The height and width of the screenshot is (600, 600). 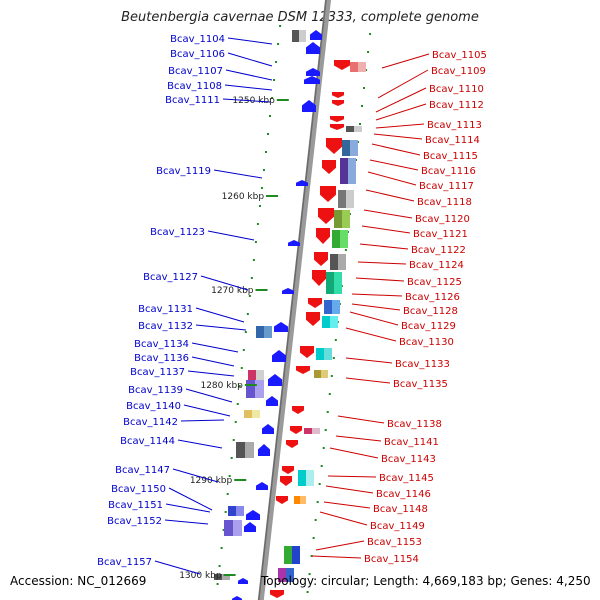 What do you see at coordinates (161, 358) in the screenshot?
I see `gene-label-left: Bcav_1136` at bounding box center [161, 358].